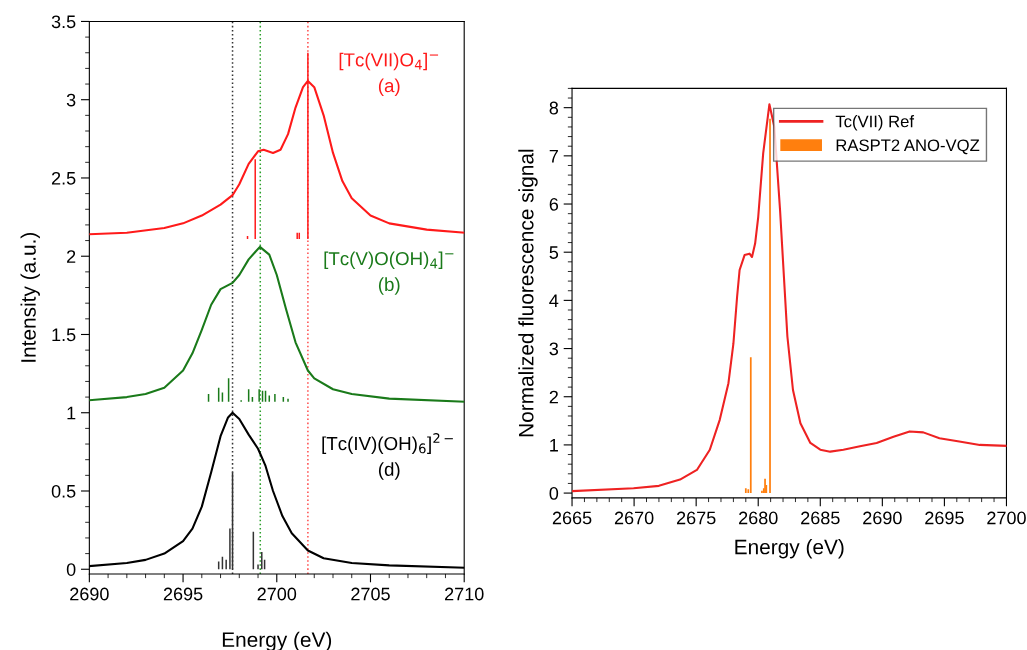 The image size is (1027, 650). I want to click on x-tick-label: 2685, so click(820, 518).